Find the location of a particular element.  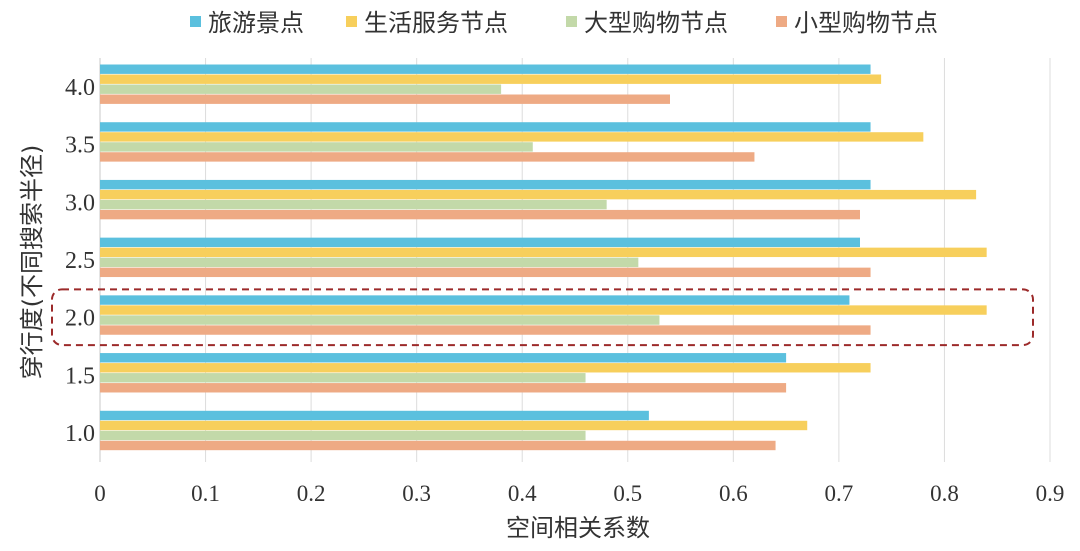

y-tick-label: 4.0 is located at coordinates (80, 88).